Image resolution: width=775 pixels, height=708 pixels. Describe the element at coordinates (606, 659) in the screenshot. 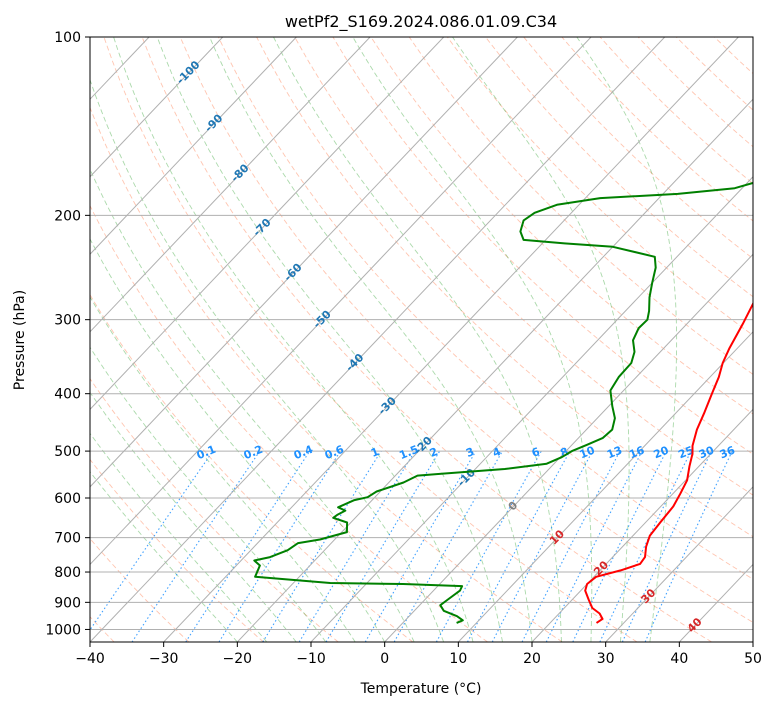

I see `x-tick-label: 30` at that location.